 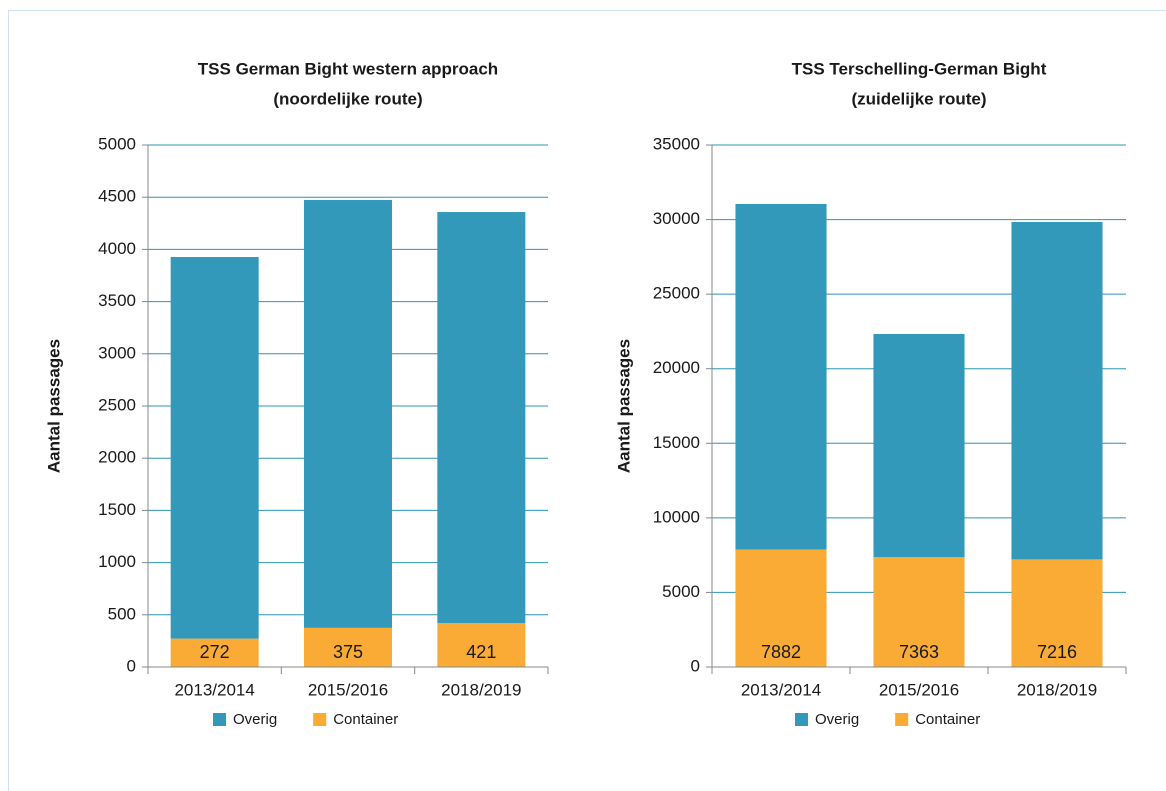 What do you see at coordinates (676, 218) in the screenshot?
I see `y-tick-label: 30000` at bounding box center [676, 218].